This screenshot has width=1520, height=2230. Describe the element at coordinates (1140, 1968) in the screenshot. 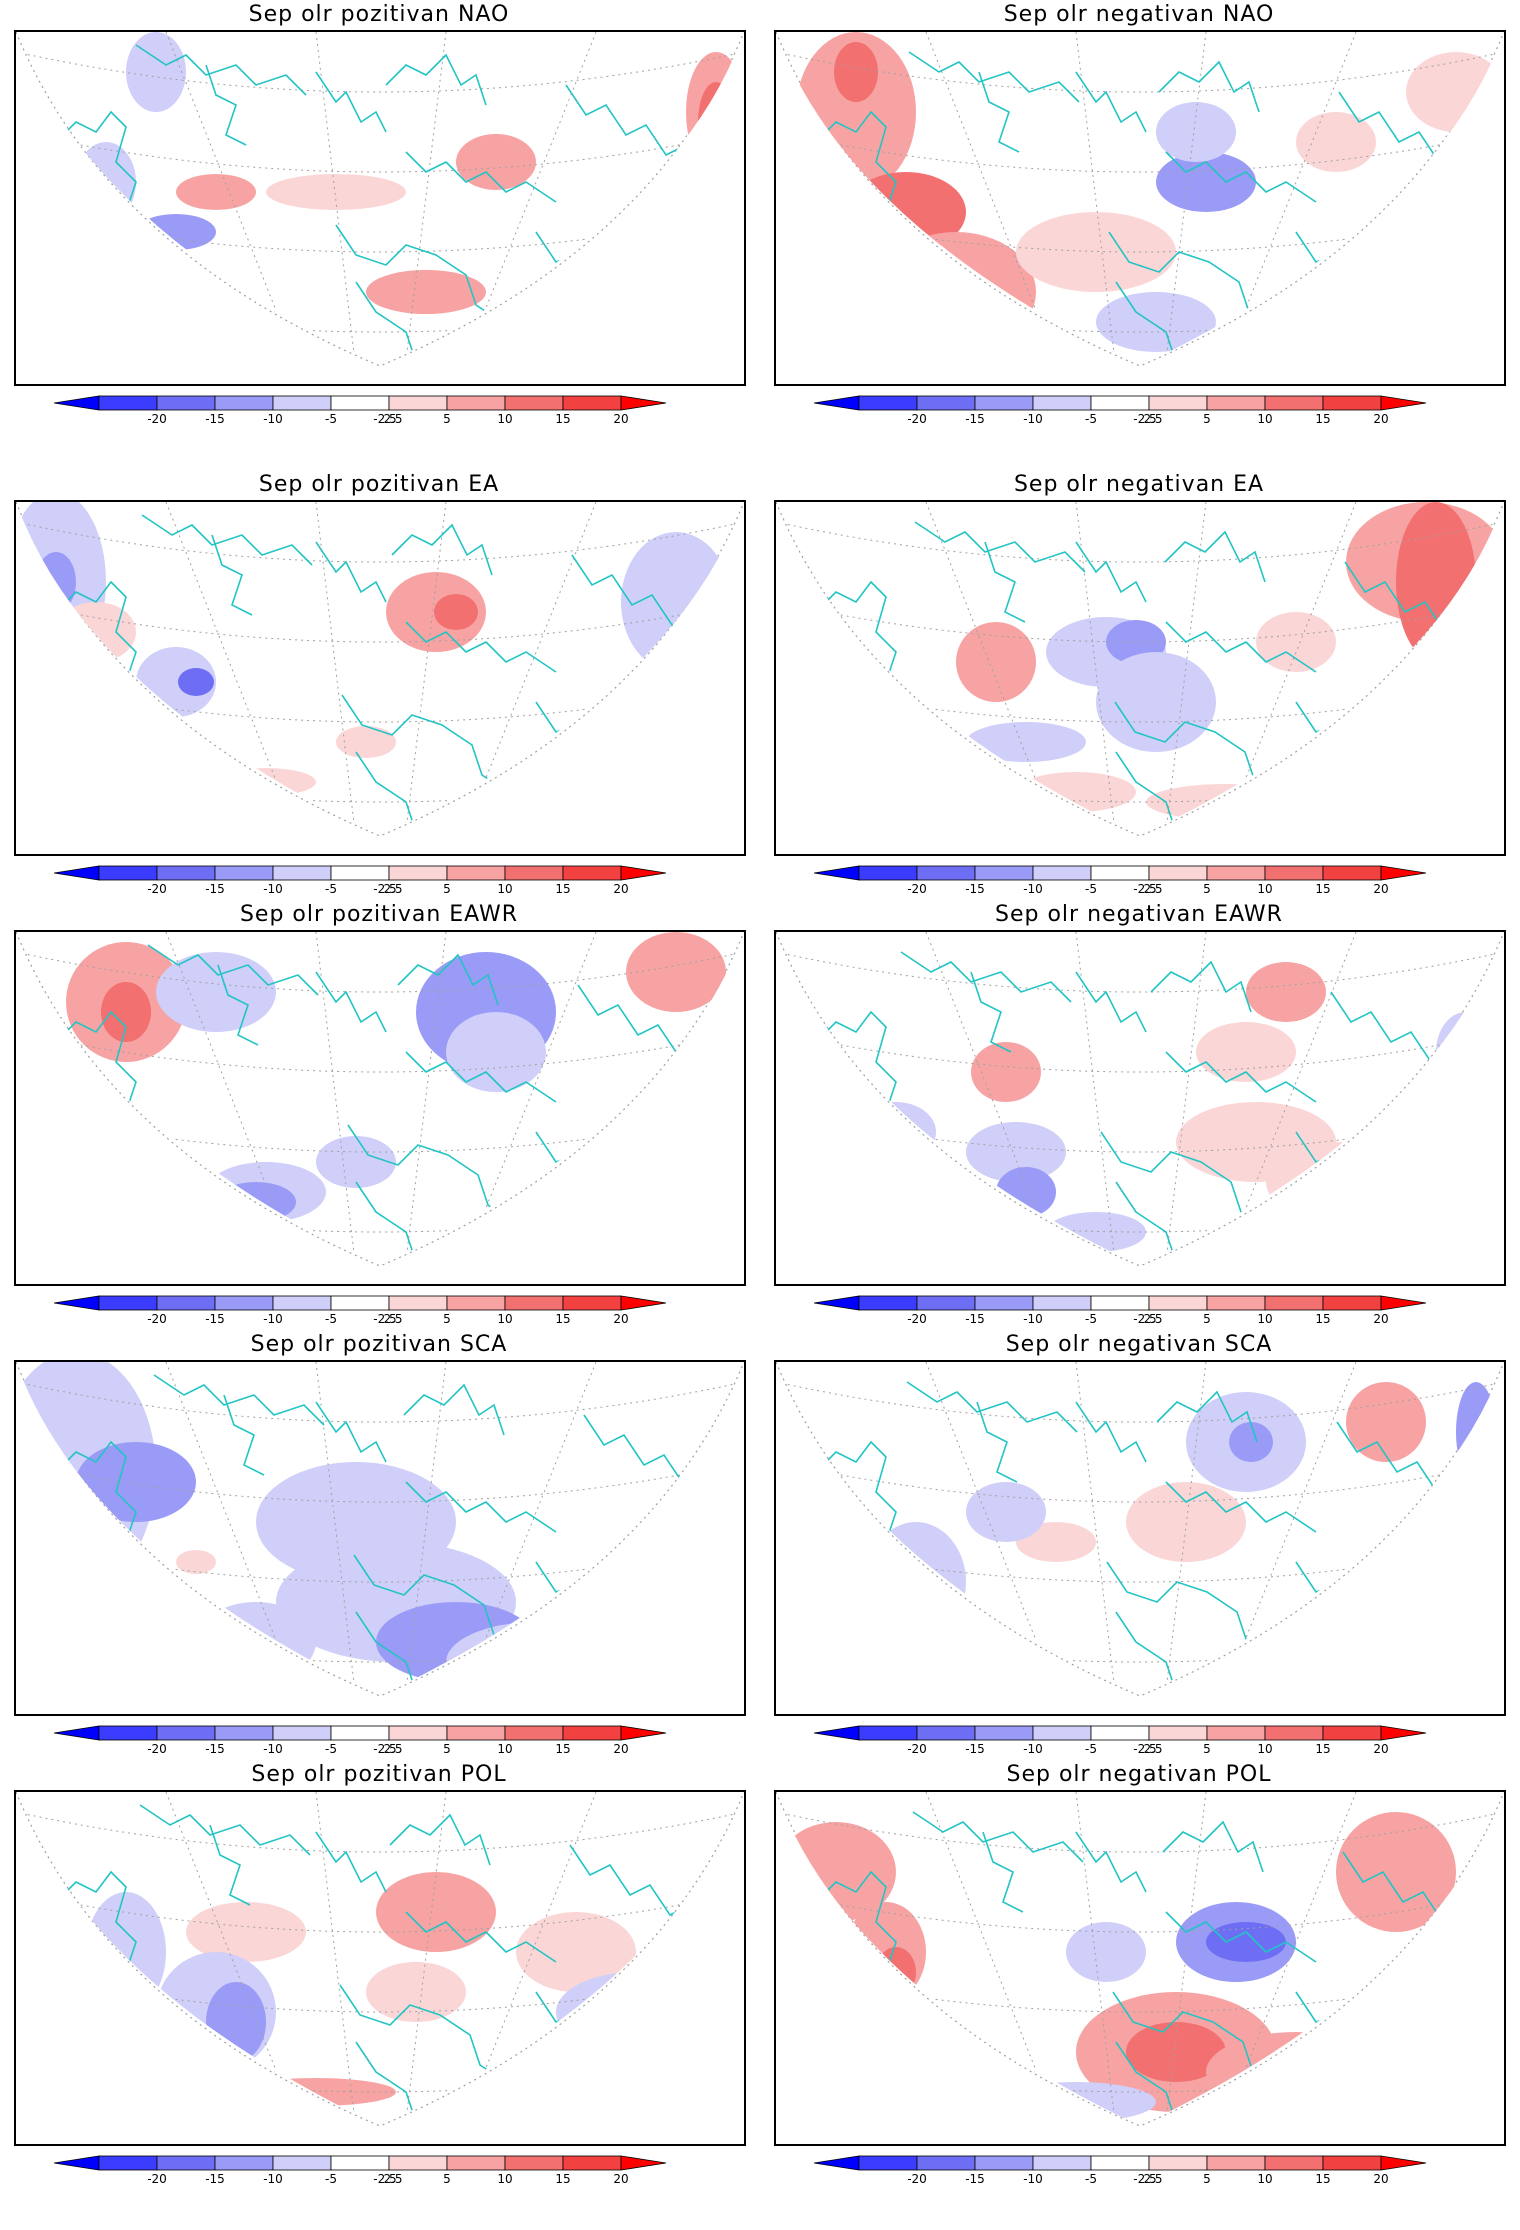

I see `map-frame` at that location.